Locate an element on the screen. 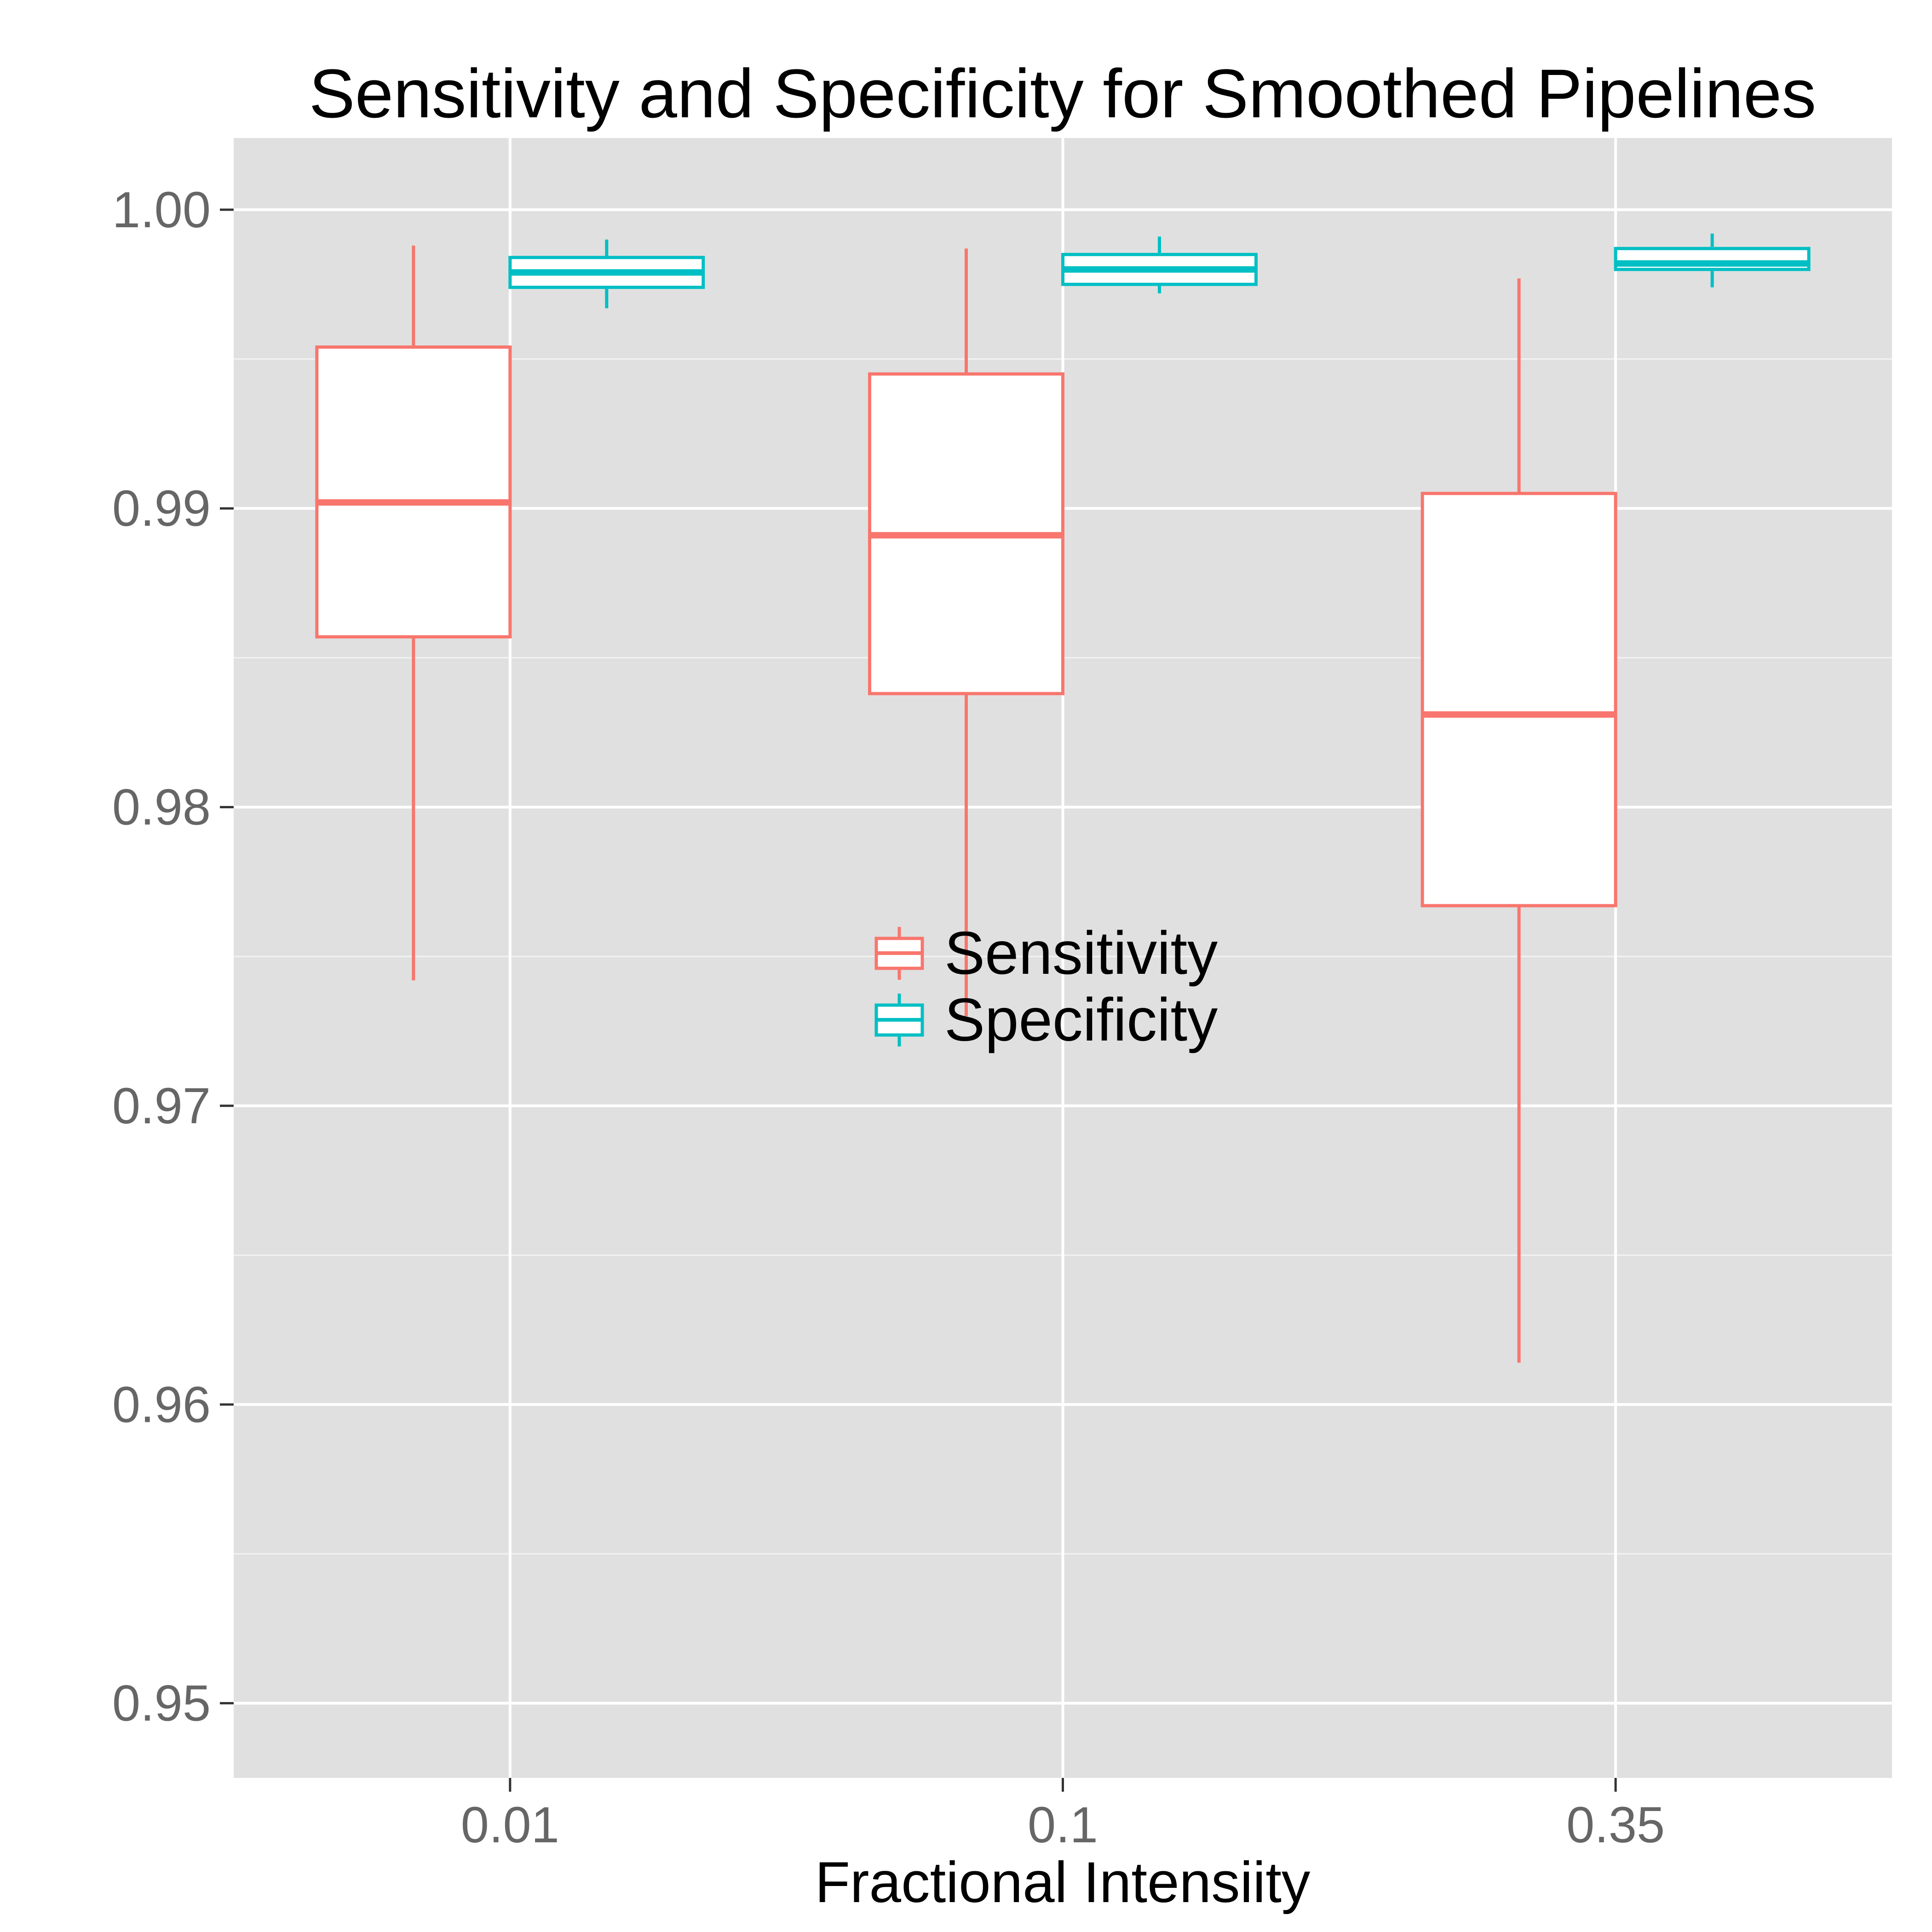 This screenshot has width=1932, height=1932. y-tick-label: 0.99 is located at coordinates (161, 508).